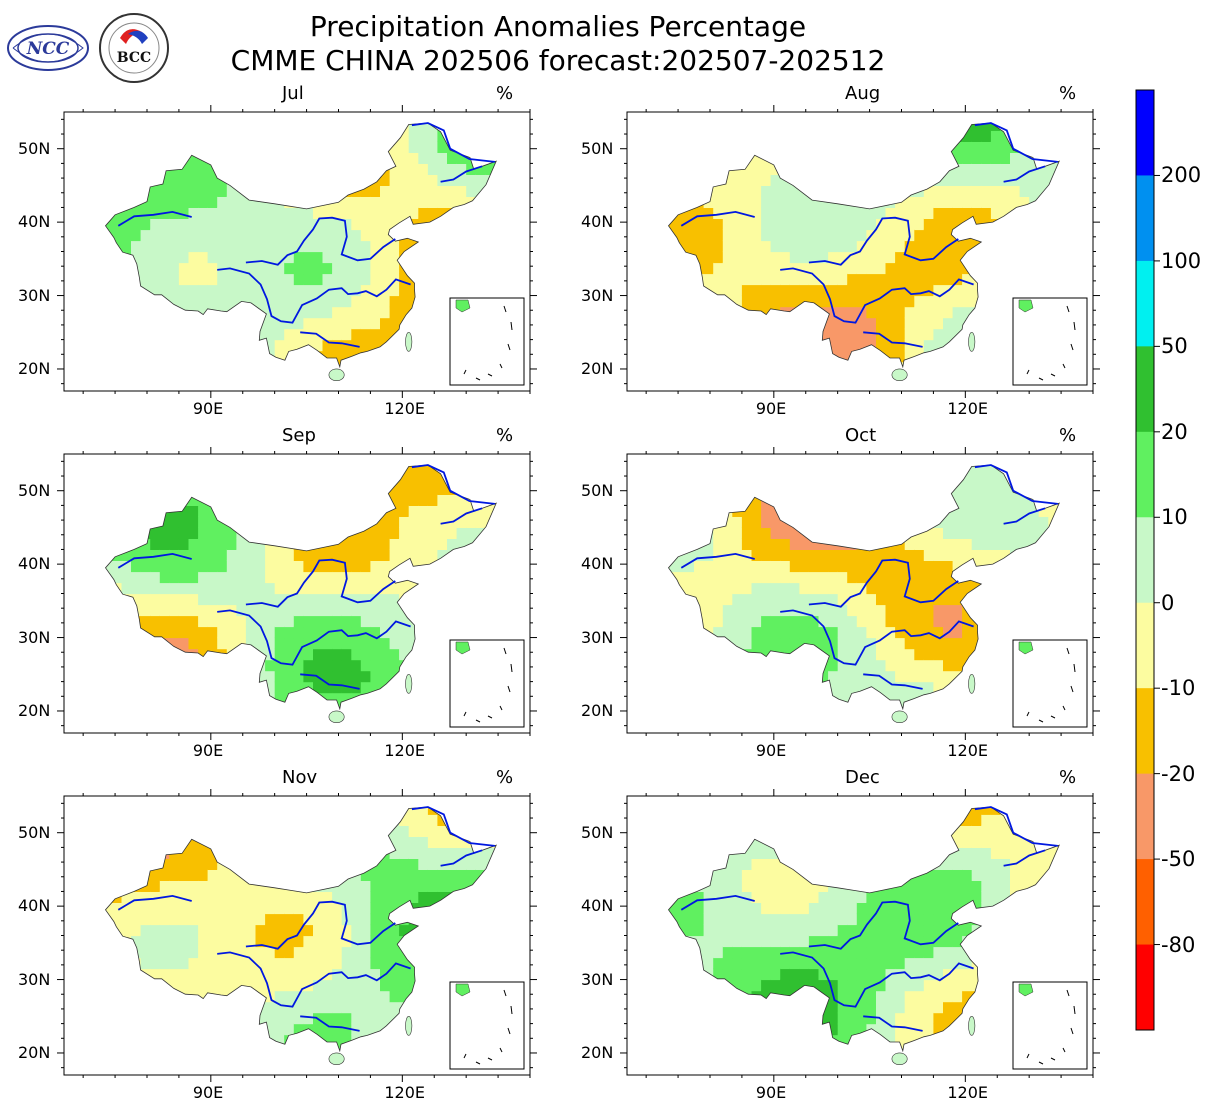 This screenshot has height=1120, width=1216. I want to click on colorbar-label: 20, so click(1174, 431).